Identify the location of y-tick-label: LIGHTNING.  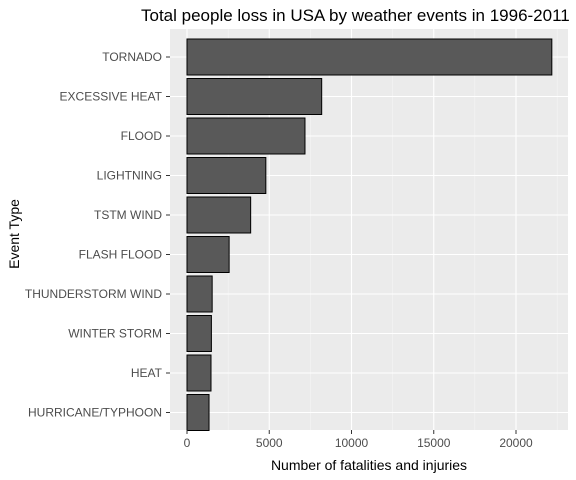
(129, 176).